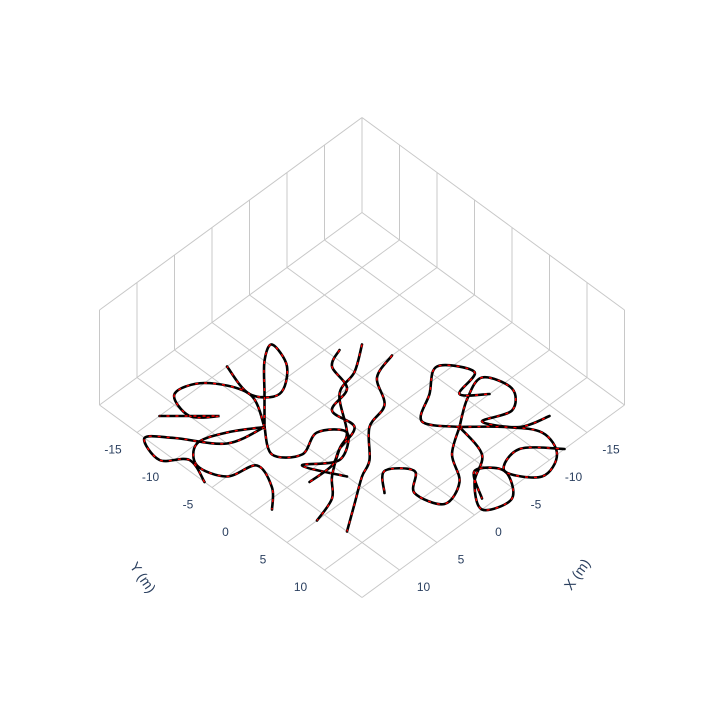 The height and width of the screenshot is (720, 720). What do you see at coordinates (263, 559) in the screenshot?
I see `y-tick-label: 5` at bounding box center [263, 559].